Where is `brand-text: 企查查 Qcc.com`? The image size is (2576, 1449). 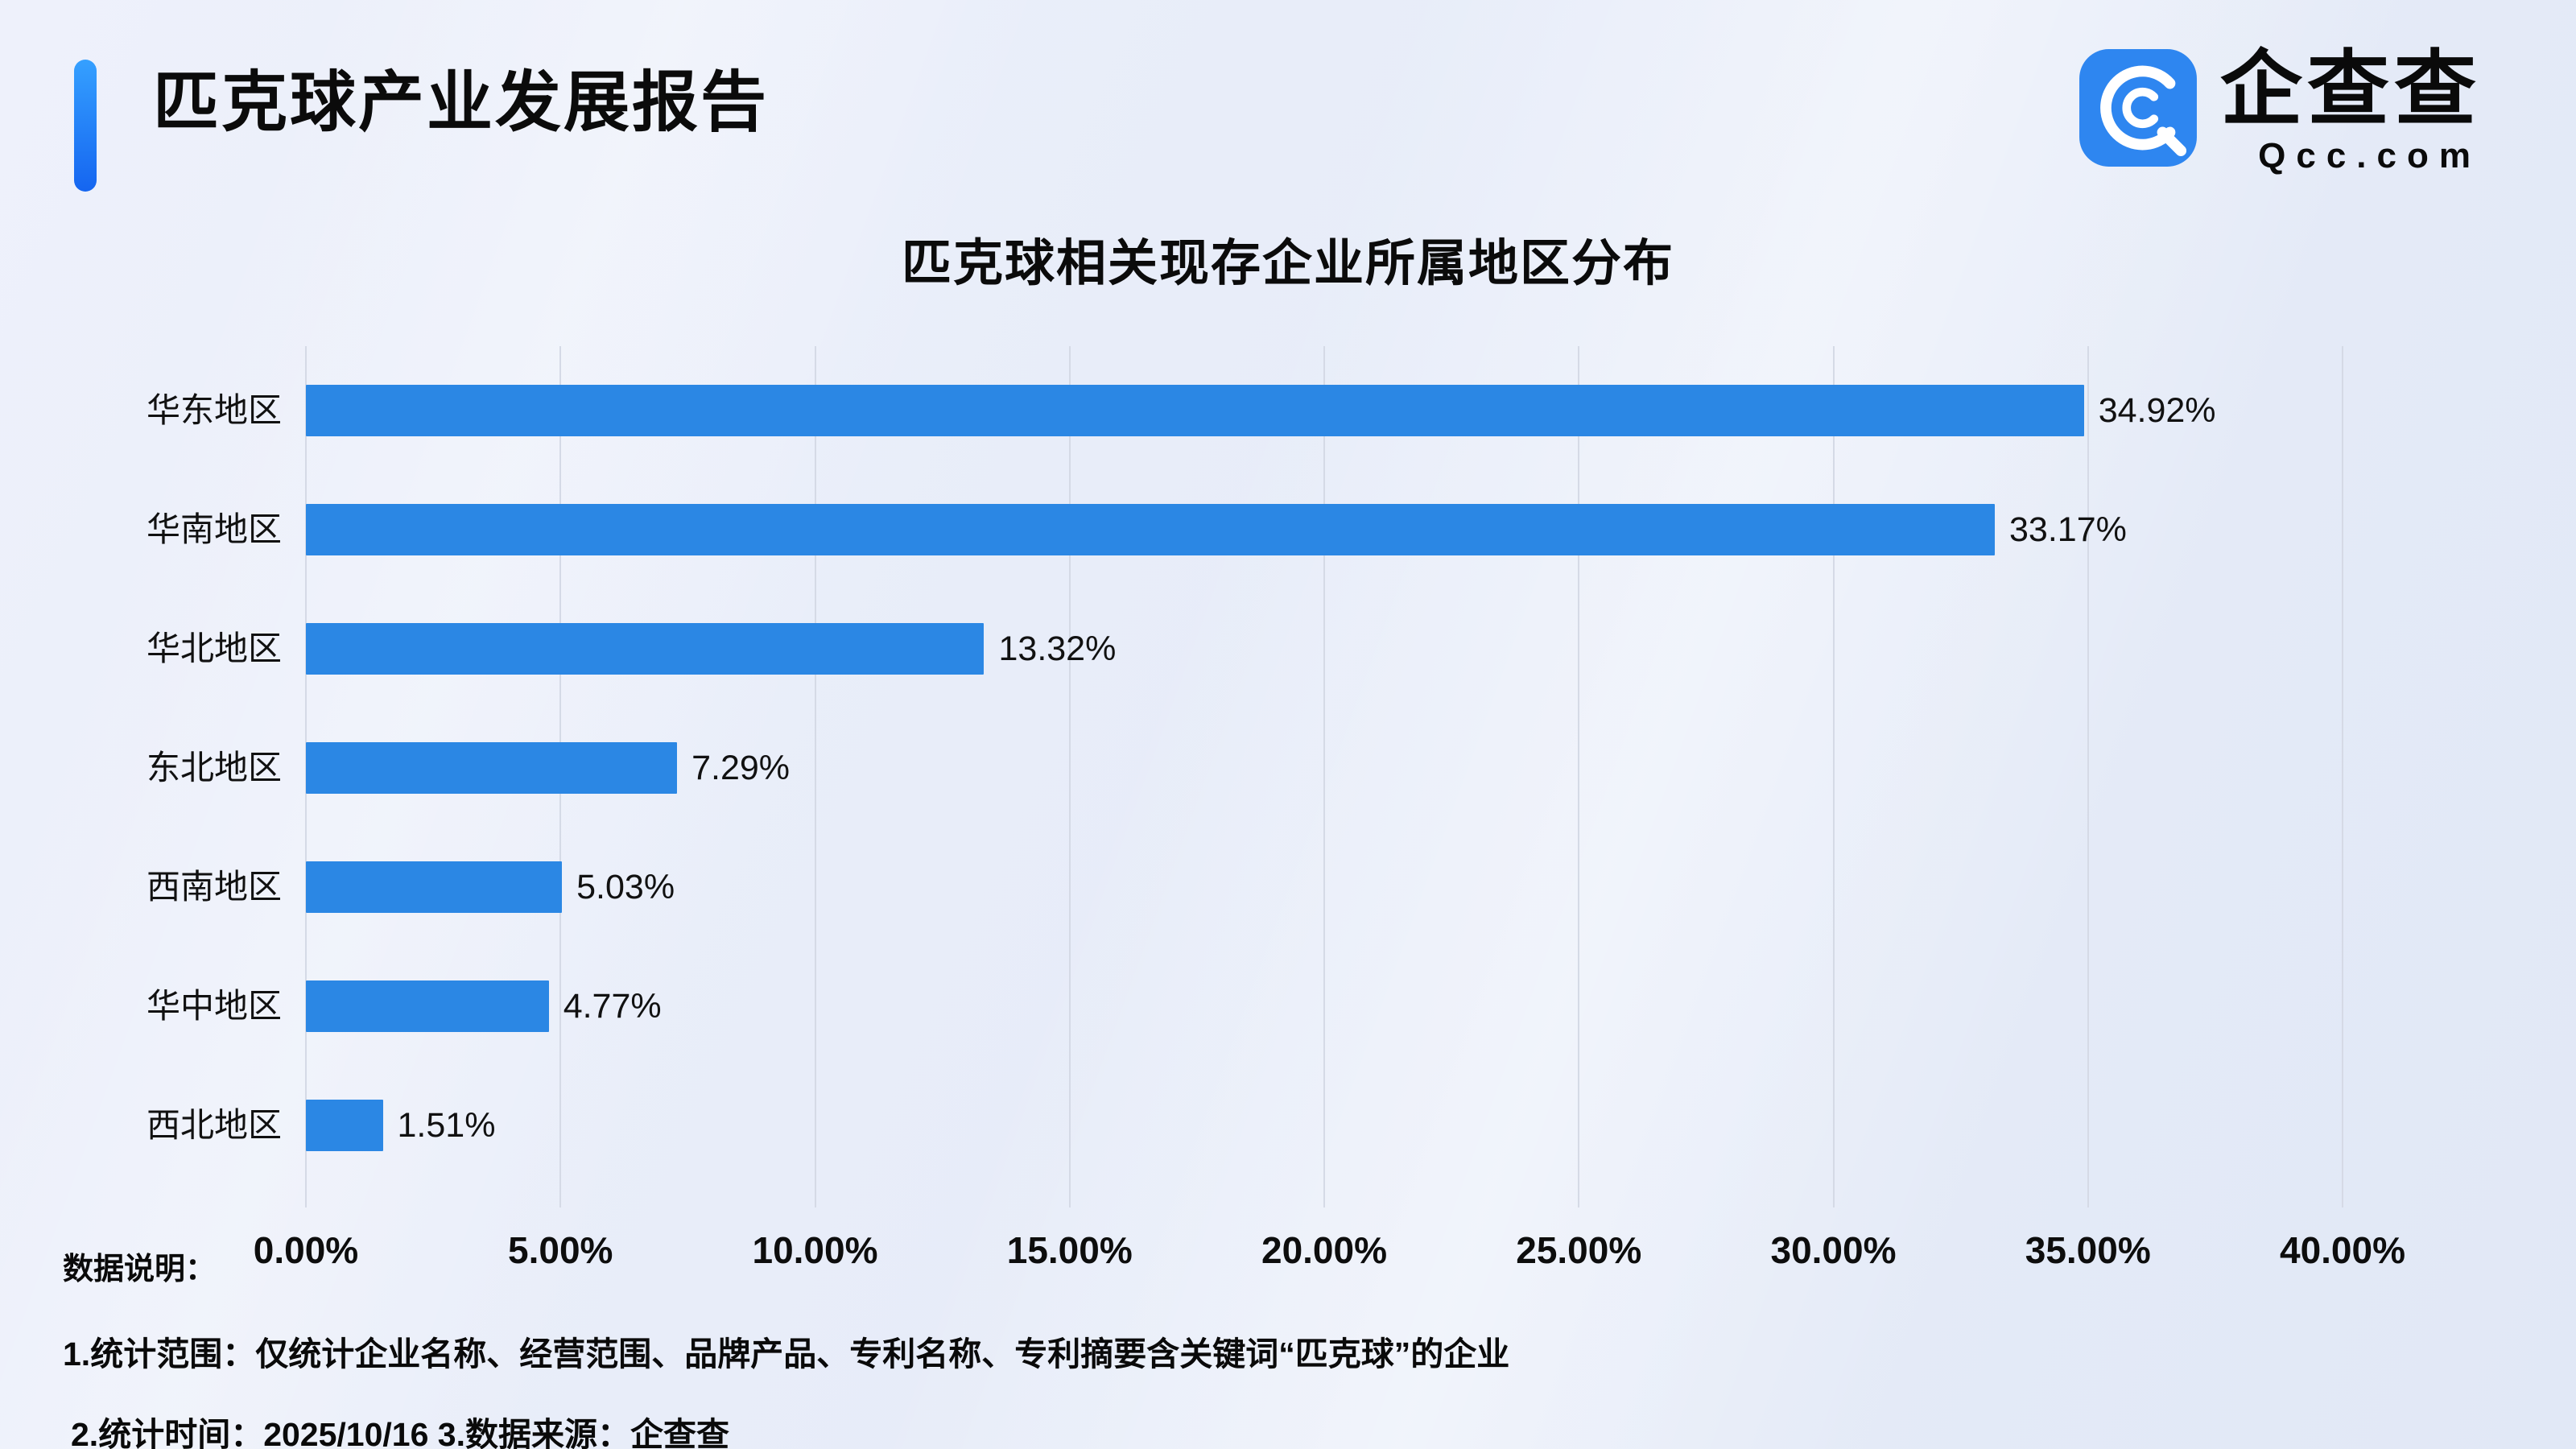
brand-text: 企查查 Qcc.com is located at coordinates (2350, 109).